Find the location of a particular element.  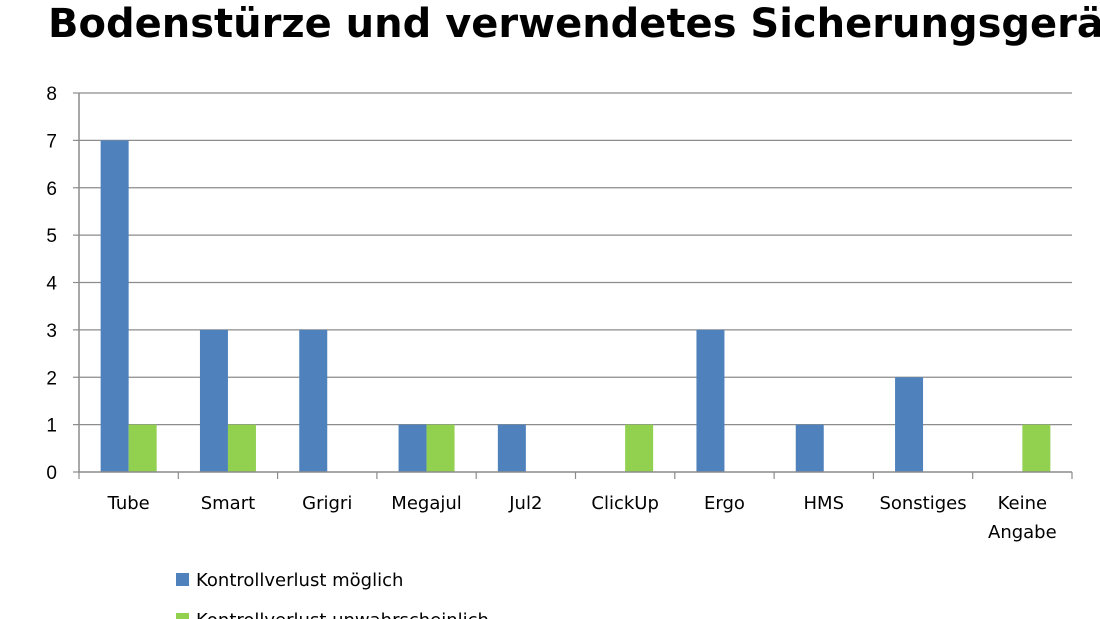

x-tick-label: Jul2 is located at coordinates (525, 503).